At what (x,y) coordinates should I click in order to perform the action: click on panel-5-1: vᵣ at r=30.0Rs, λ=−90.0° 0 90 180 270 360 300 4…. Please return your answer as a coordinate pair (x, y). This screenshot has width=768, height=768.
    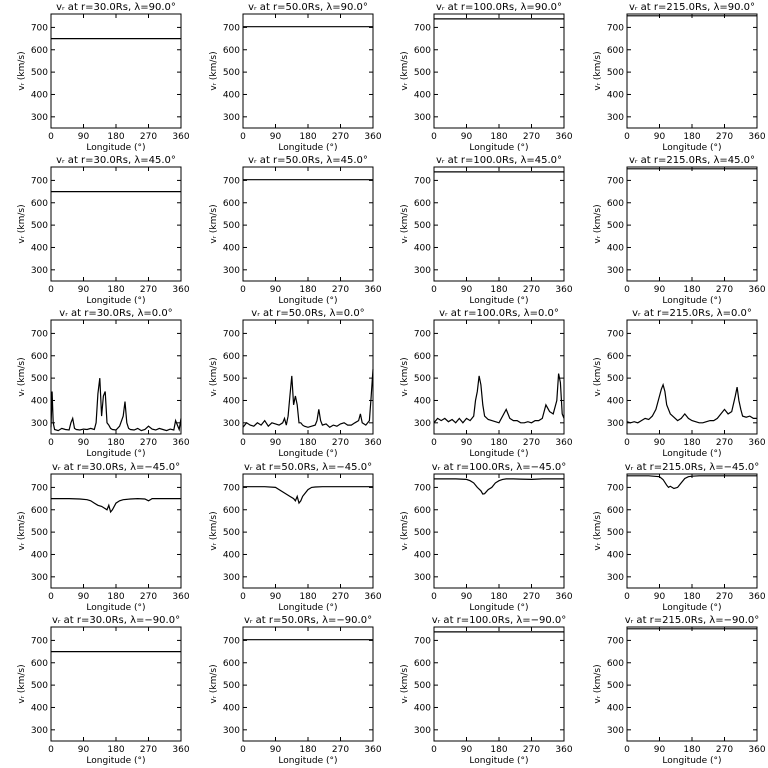
    Looking at the image, I should click on (103, 690).